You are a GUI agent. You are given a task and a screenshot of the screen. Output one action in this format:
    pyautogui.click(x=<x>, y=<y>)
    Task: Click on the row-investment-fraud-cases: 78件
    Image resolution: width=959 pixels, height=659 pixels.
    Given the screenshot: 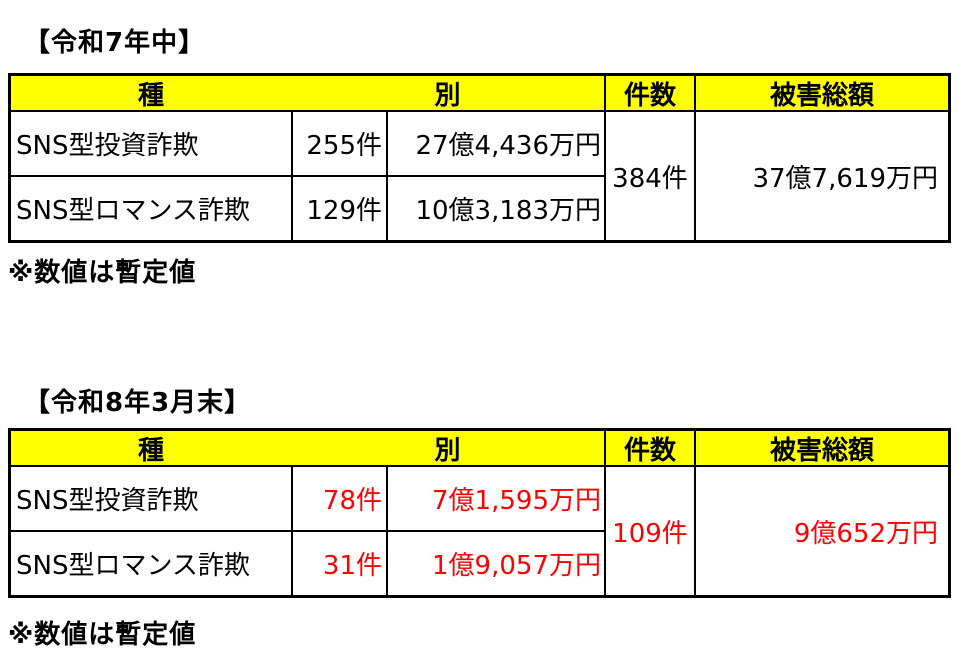 What is the action you would take?
    pyautogui.click(x=339, y=498)
    